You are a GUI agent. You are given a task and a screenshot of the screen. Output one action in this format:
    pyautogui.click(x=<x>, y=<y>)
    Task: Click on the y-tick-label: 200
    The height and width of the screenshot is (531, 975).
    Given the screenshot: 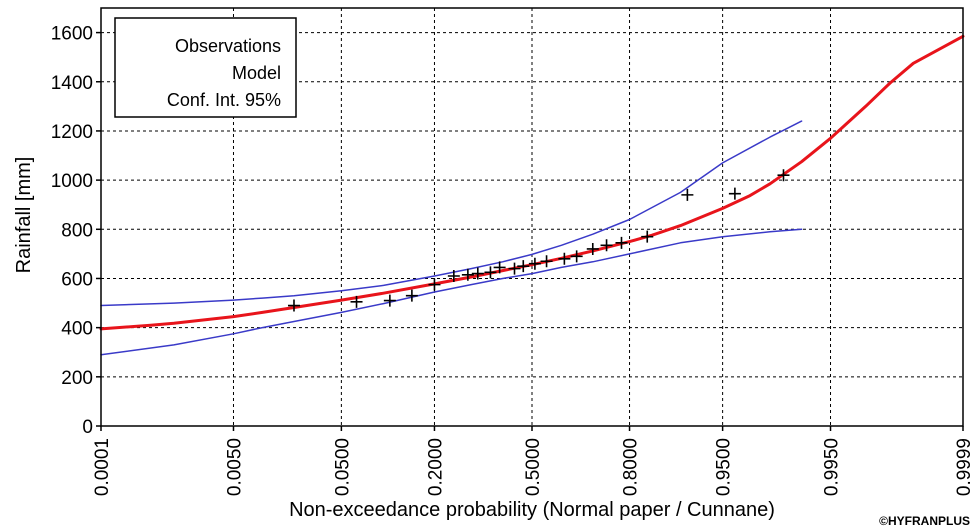 What is the action you would take?
    pyautogui.click(x=77, y=378)
    